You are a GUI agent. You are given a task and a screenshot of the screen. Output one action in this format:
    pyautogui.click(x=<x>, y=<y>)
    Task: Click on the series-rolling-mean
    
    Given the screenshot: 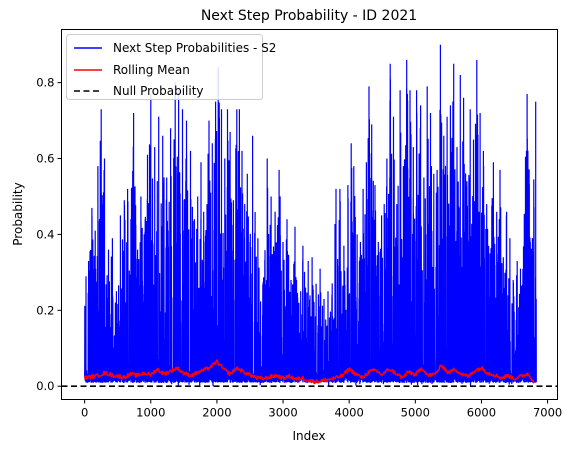 What is the action you would take?
    pyautogui.click(x=309, y=372)
    